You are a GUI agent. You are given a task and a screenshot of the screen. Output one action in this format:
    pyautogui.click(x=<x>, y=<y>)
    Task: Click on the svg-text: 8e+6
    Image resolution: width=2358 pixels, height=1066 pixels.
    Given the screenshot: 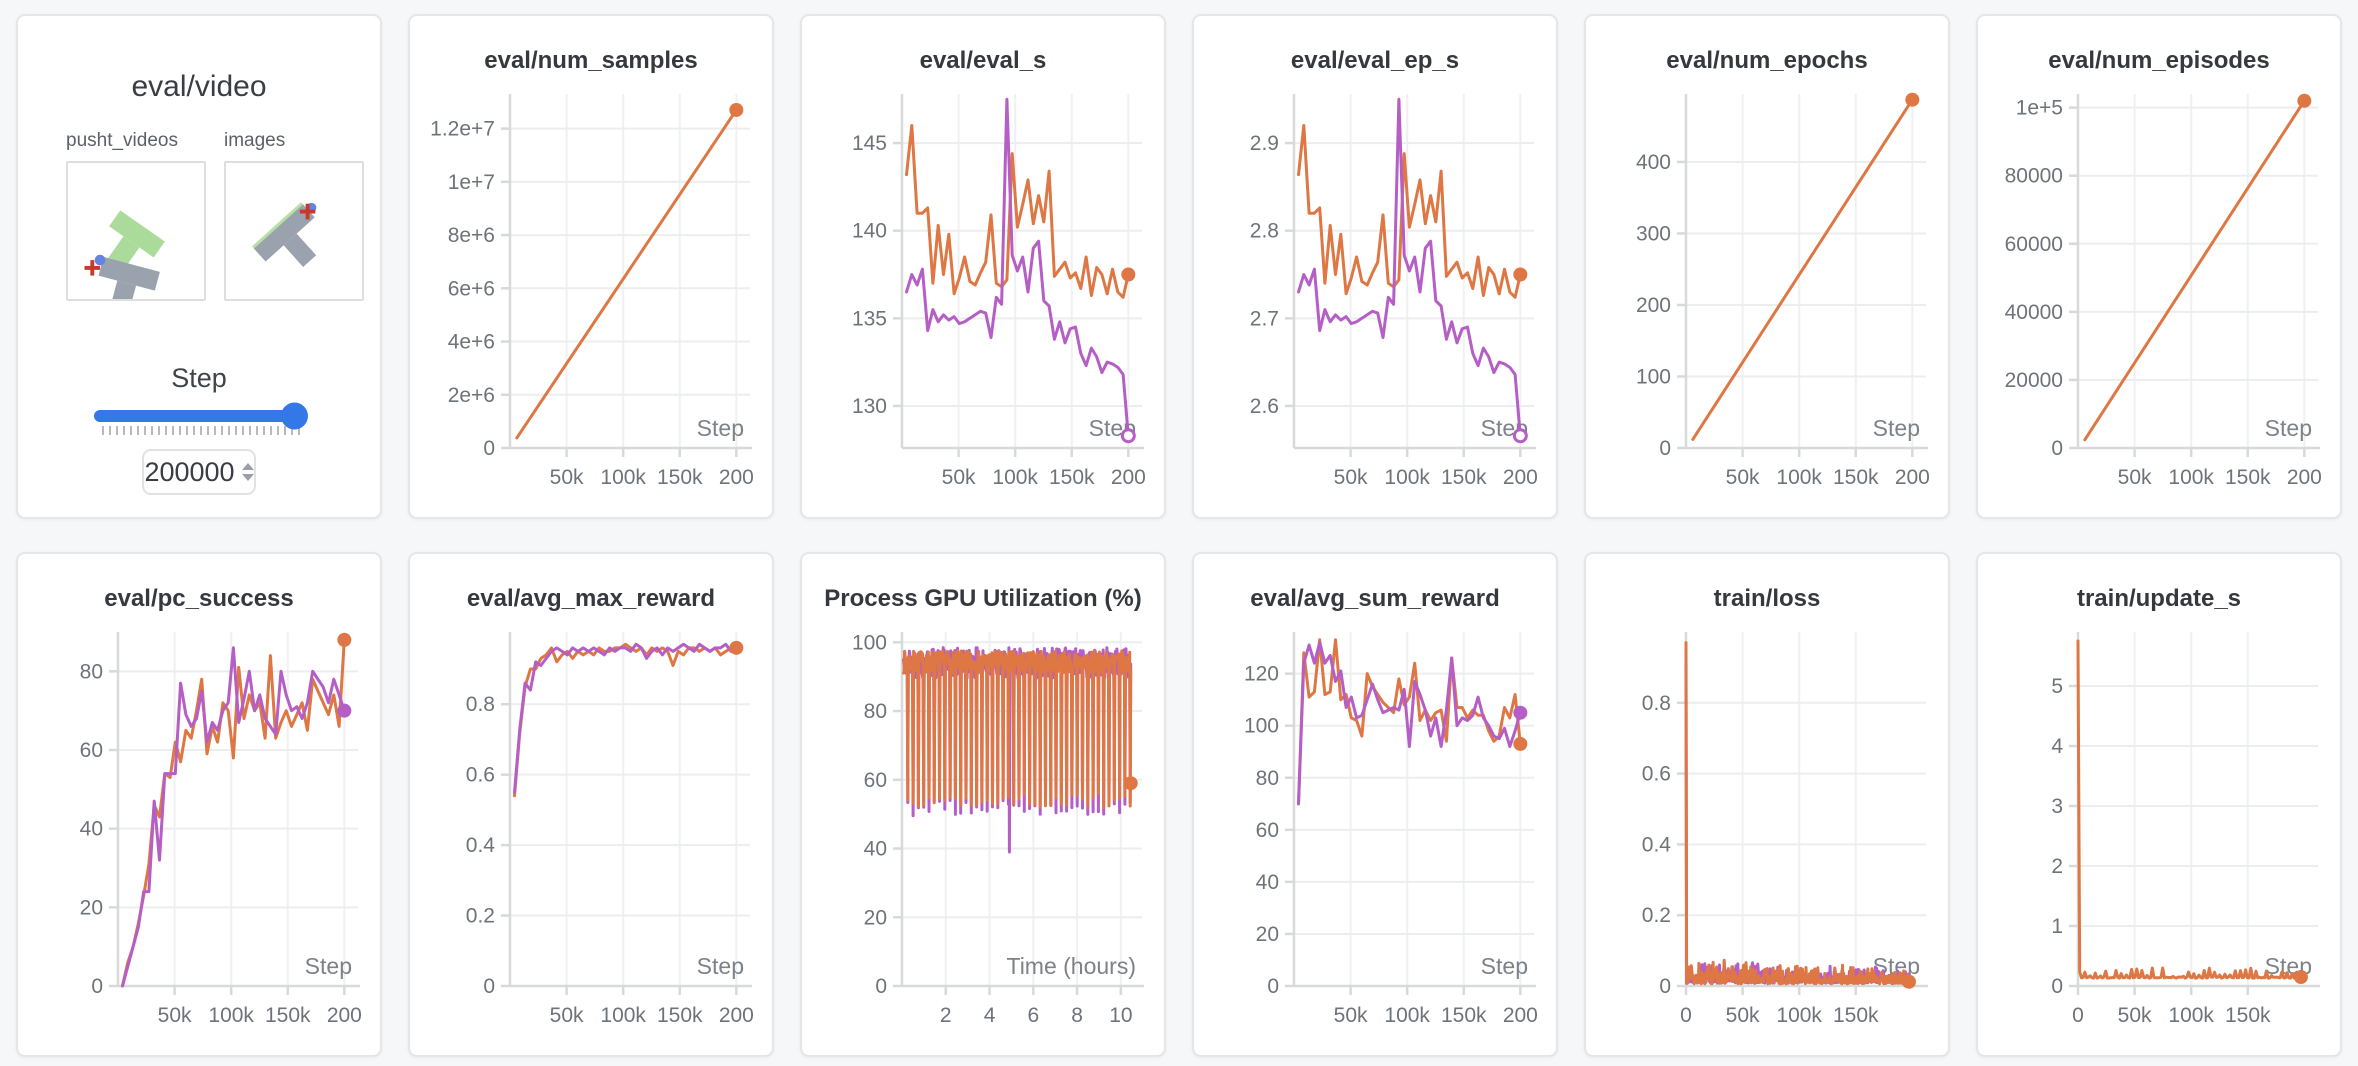 What is the action you would take?
    pyautogui.click(x=471, y=235)
    